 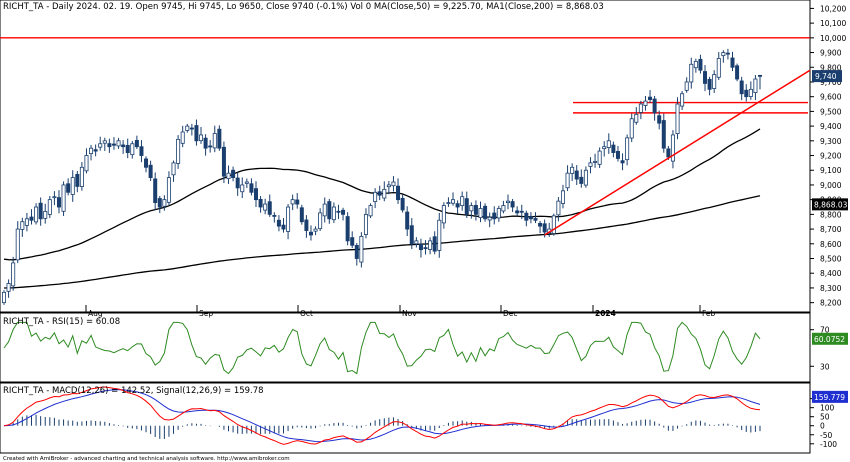 I want to click on rsi-value-badge, so click(x=830, y=338).